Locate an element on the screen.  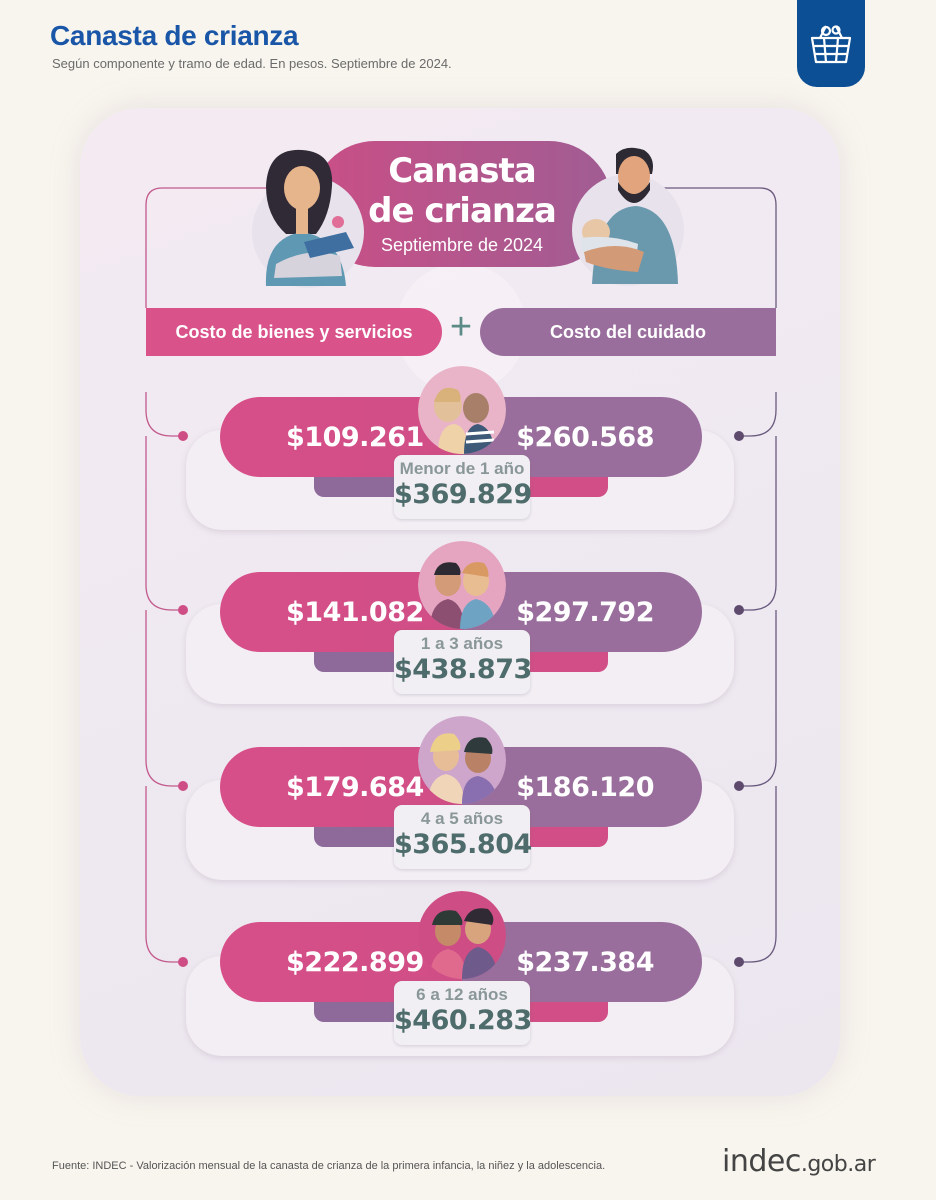
age-range-label: 6 a 12 años is located at coordinates (462, 994).